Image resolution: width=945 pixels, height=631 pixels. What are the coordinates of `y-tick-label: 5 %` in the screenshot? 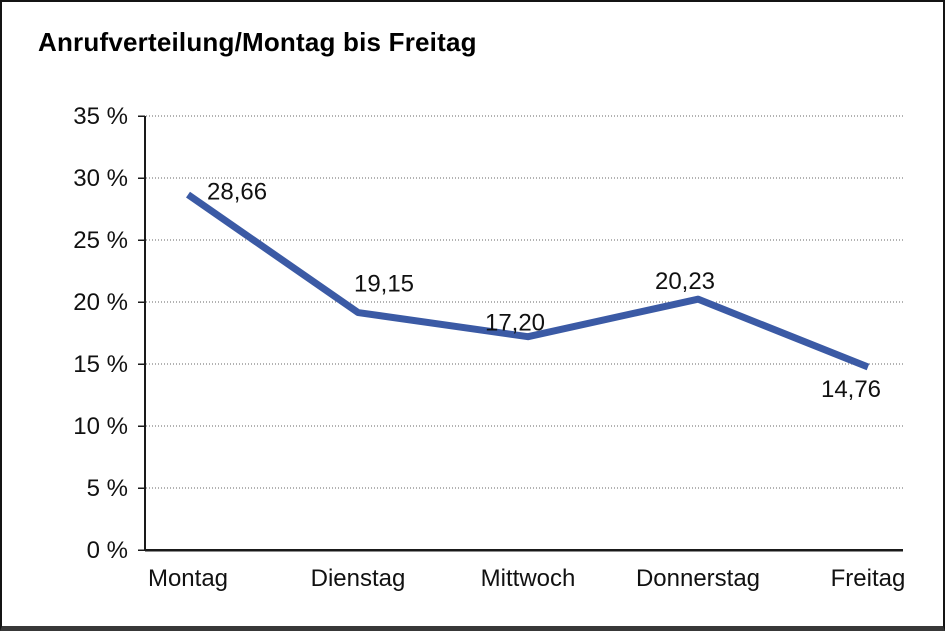 It's located at (107, 488).